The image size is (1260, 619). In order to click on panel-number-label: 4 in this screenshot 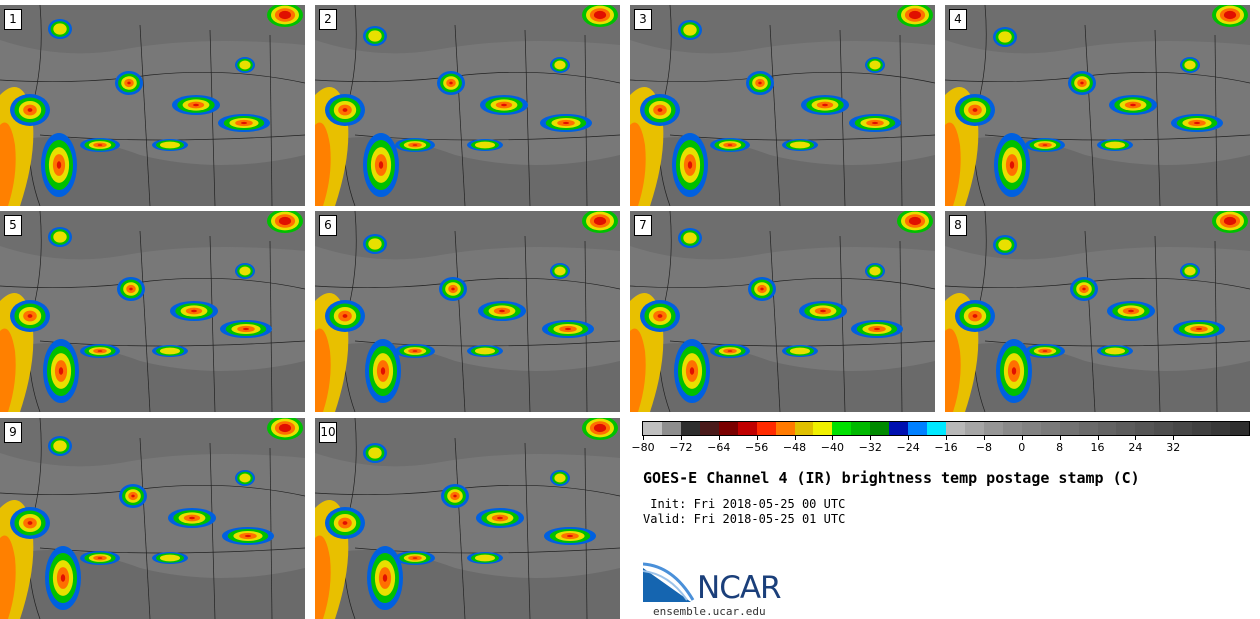, I will do `click(958, 19)`.